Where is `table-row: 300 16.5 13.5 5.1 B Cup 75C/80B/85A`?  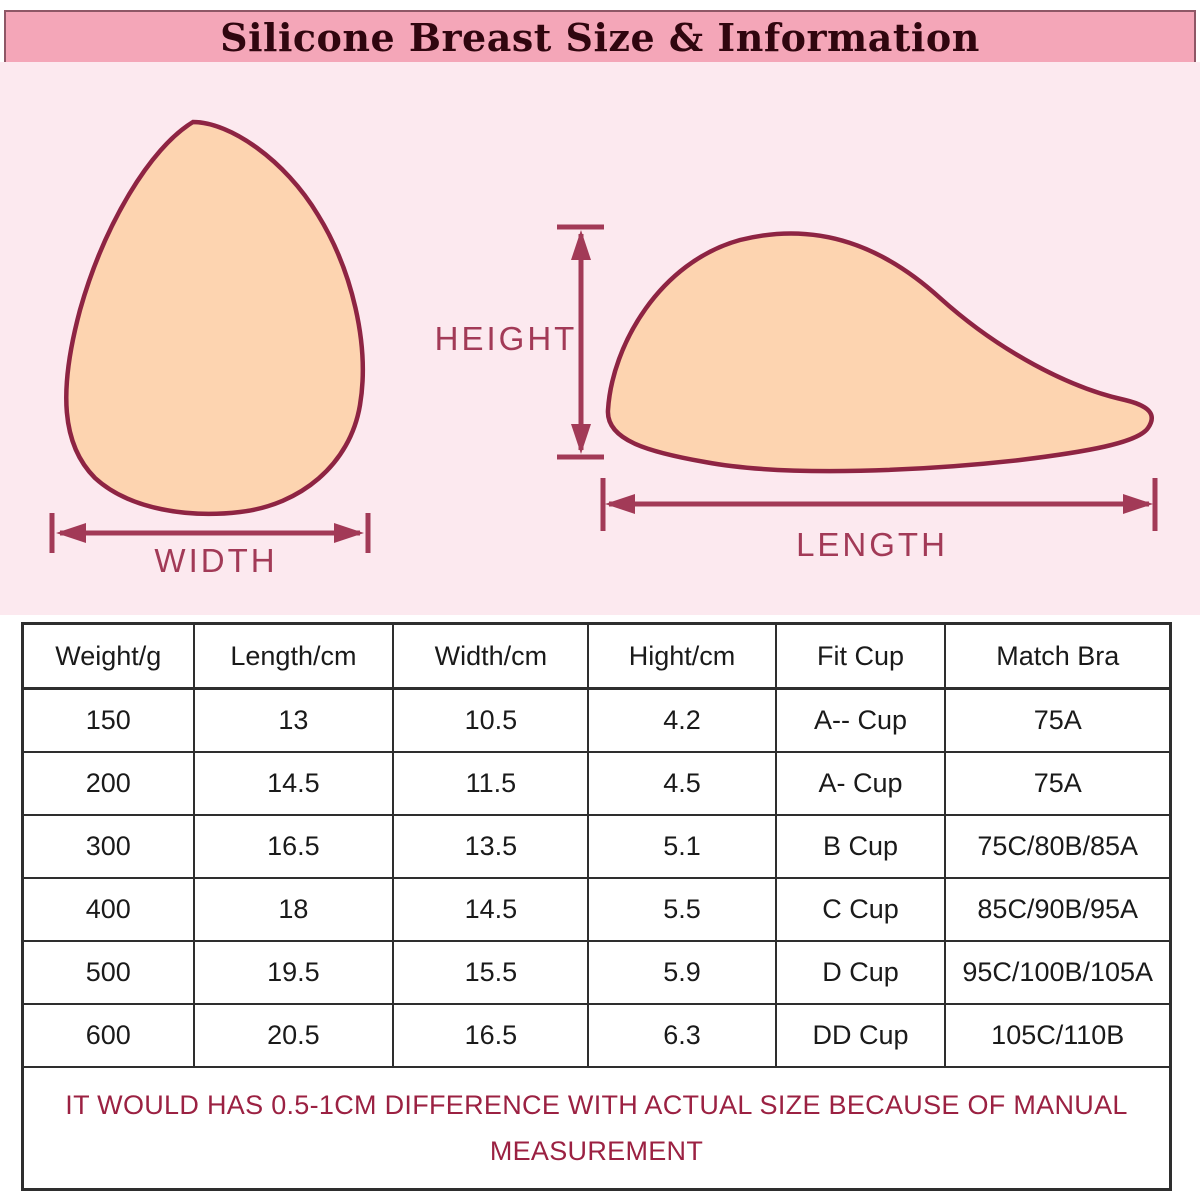 table-row: 300 16.5 13.5 5.1 B Cup 75C/80B/85A is located at coordinates (596, 846).